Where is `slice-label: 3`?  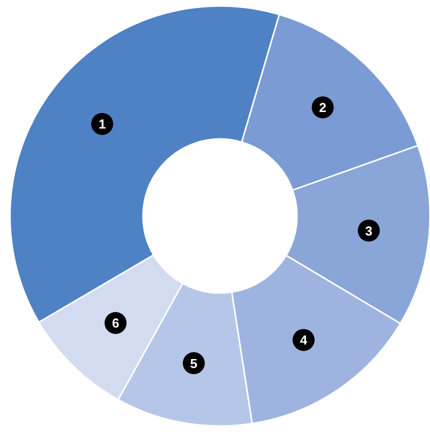 slice-label: 3 is located at coordinates (368, 230).